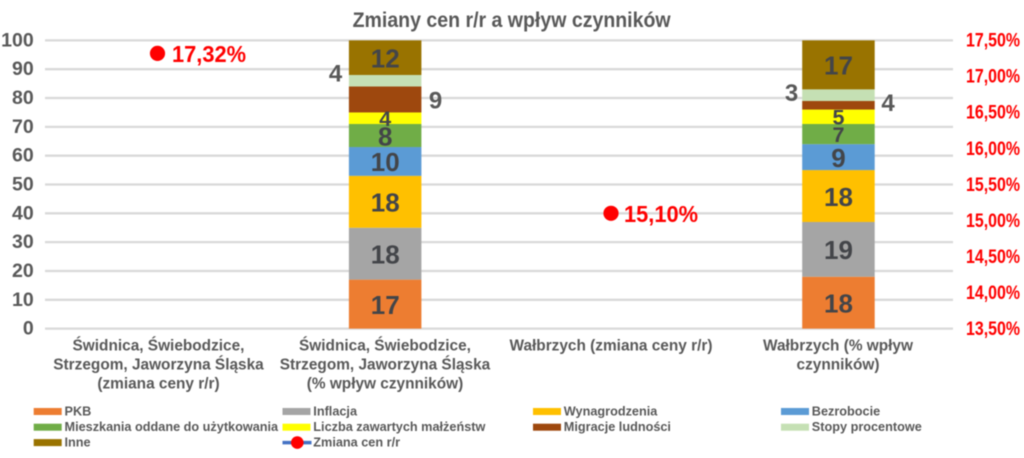  What do you see at coordinates (993, 41) in the screenshot?
I see `svg-text: 17,50%` at bounding box center [993, 41].